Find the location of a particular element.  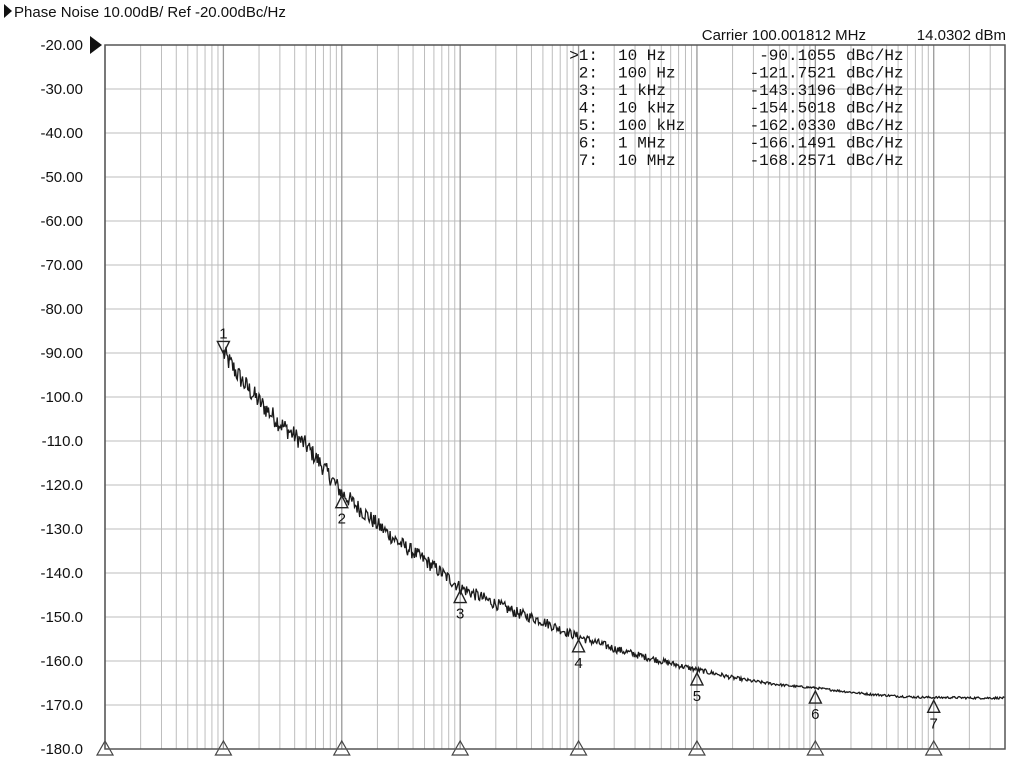

marker-6-triangle-icon is located at coordinates (815, 696).